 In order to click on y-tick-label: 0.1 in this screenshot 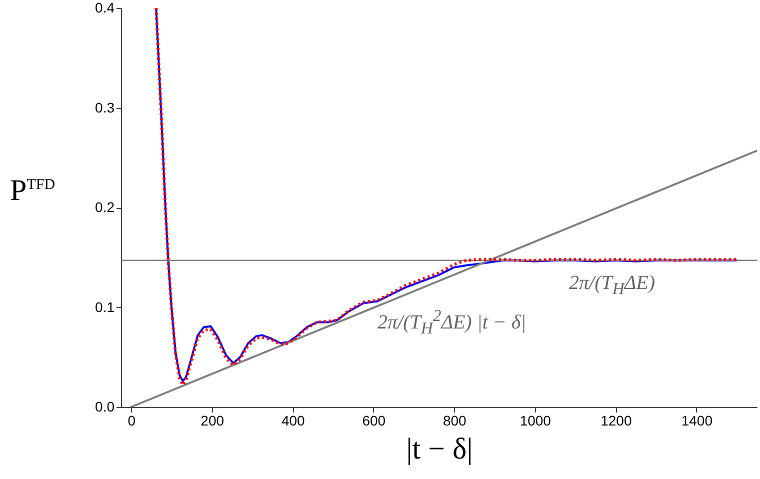, I will do `click(105, 306)`.